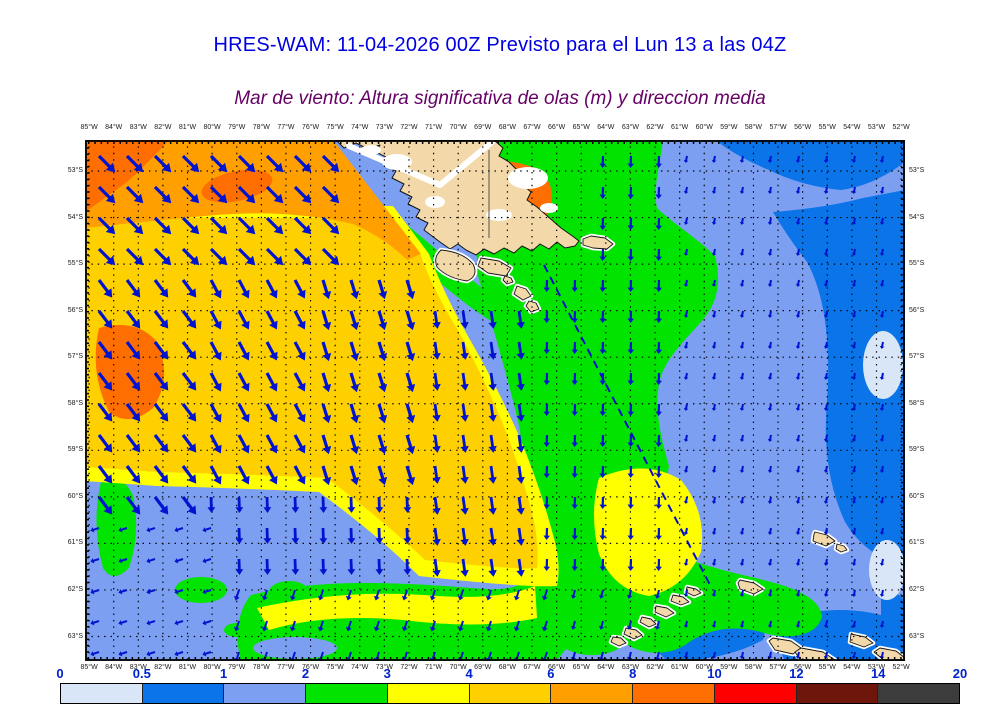 The height and width of the screenshot is (707, 1000). I want to click on colorbar-tick-label: 14, so click(878, 673).